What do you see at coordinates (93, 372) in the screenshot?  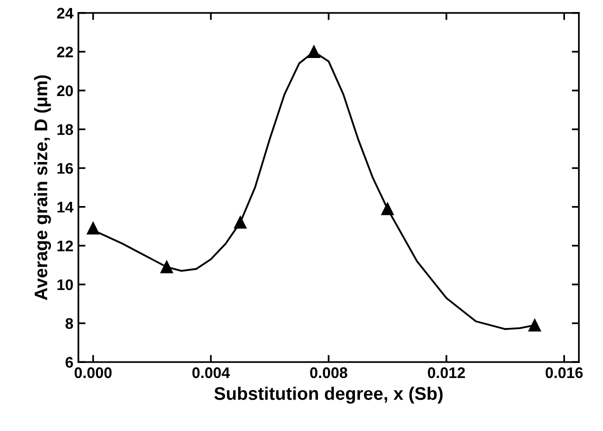 I see `x-tick-label: 0.000` at bounding box center [93, 372].